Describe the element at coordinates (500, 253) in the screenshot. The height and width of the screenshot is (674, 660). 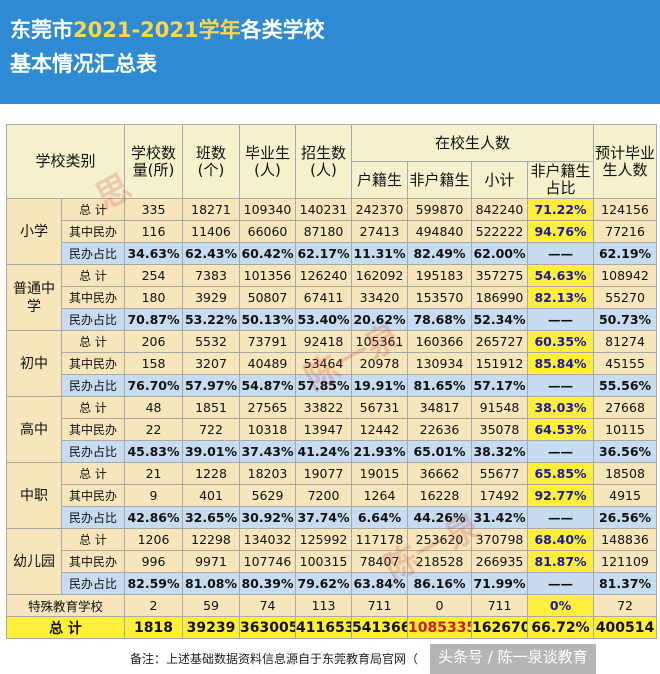
I see `table-cell: 62.00%` at that location.